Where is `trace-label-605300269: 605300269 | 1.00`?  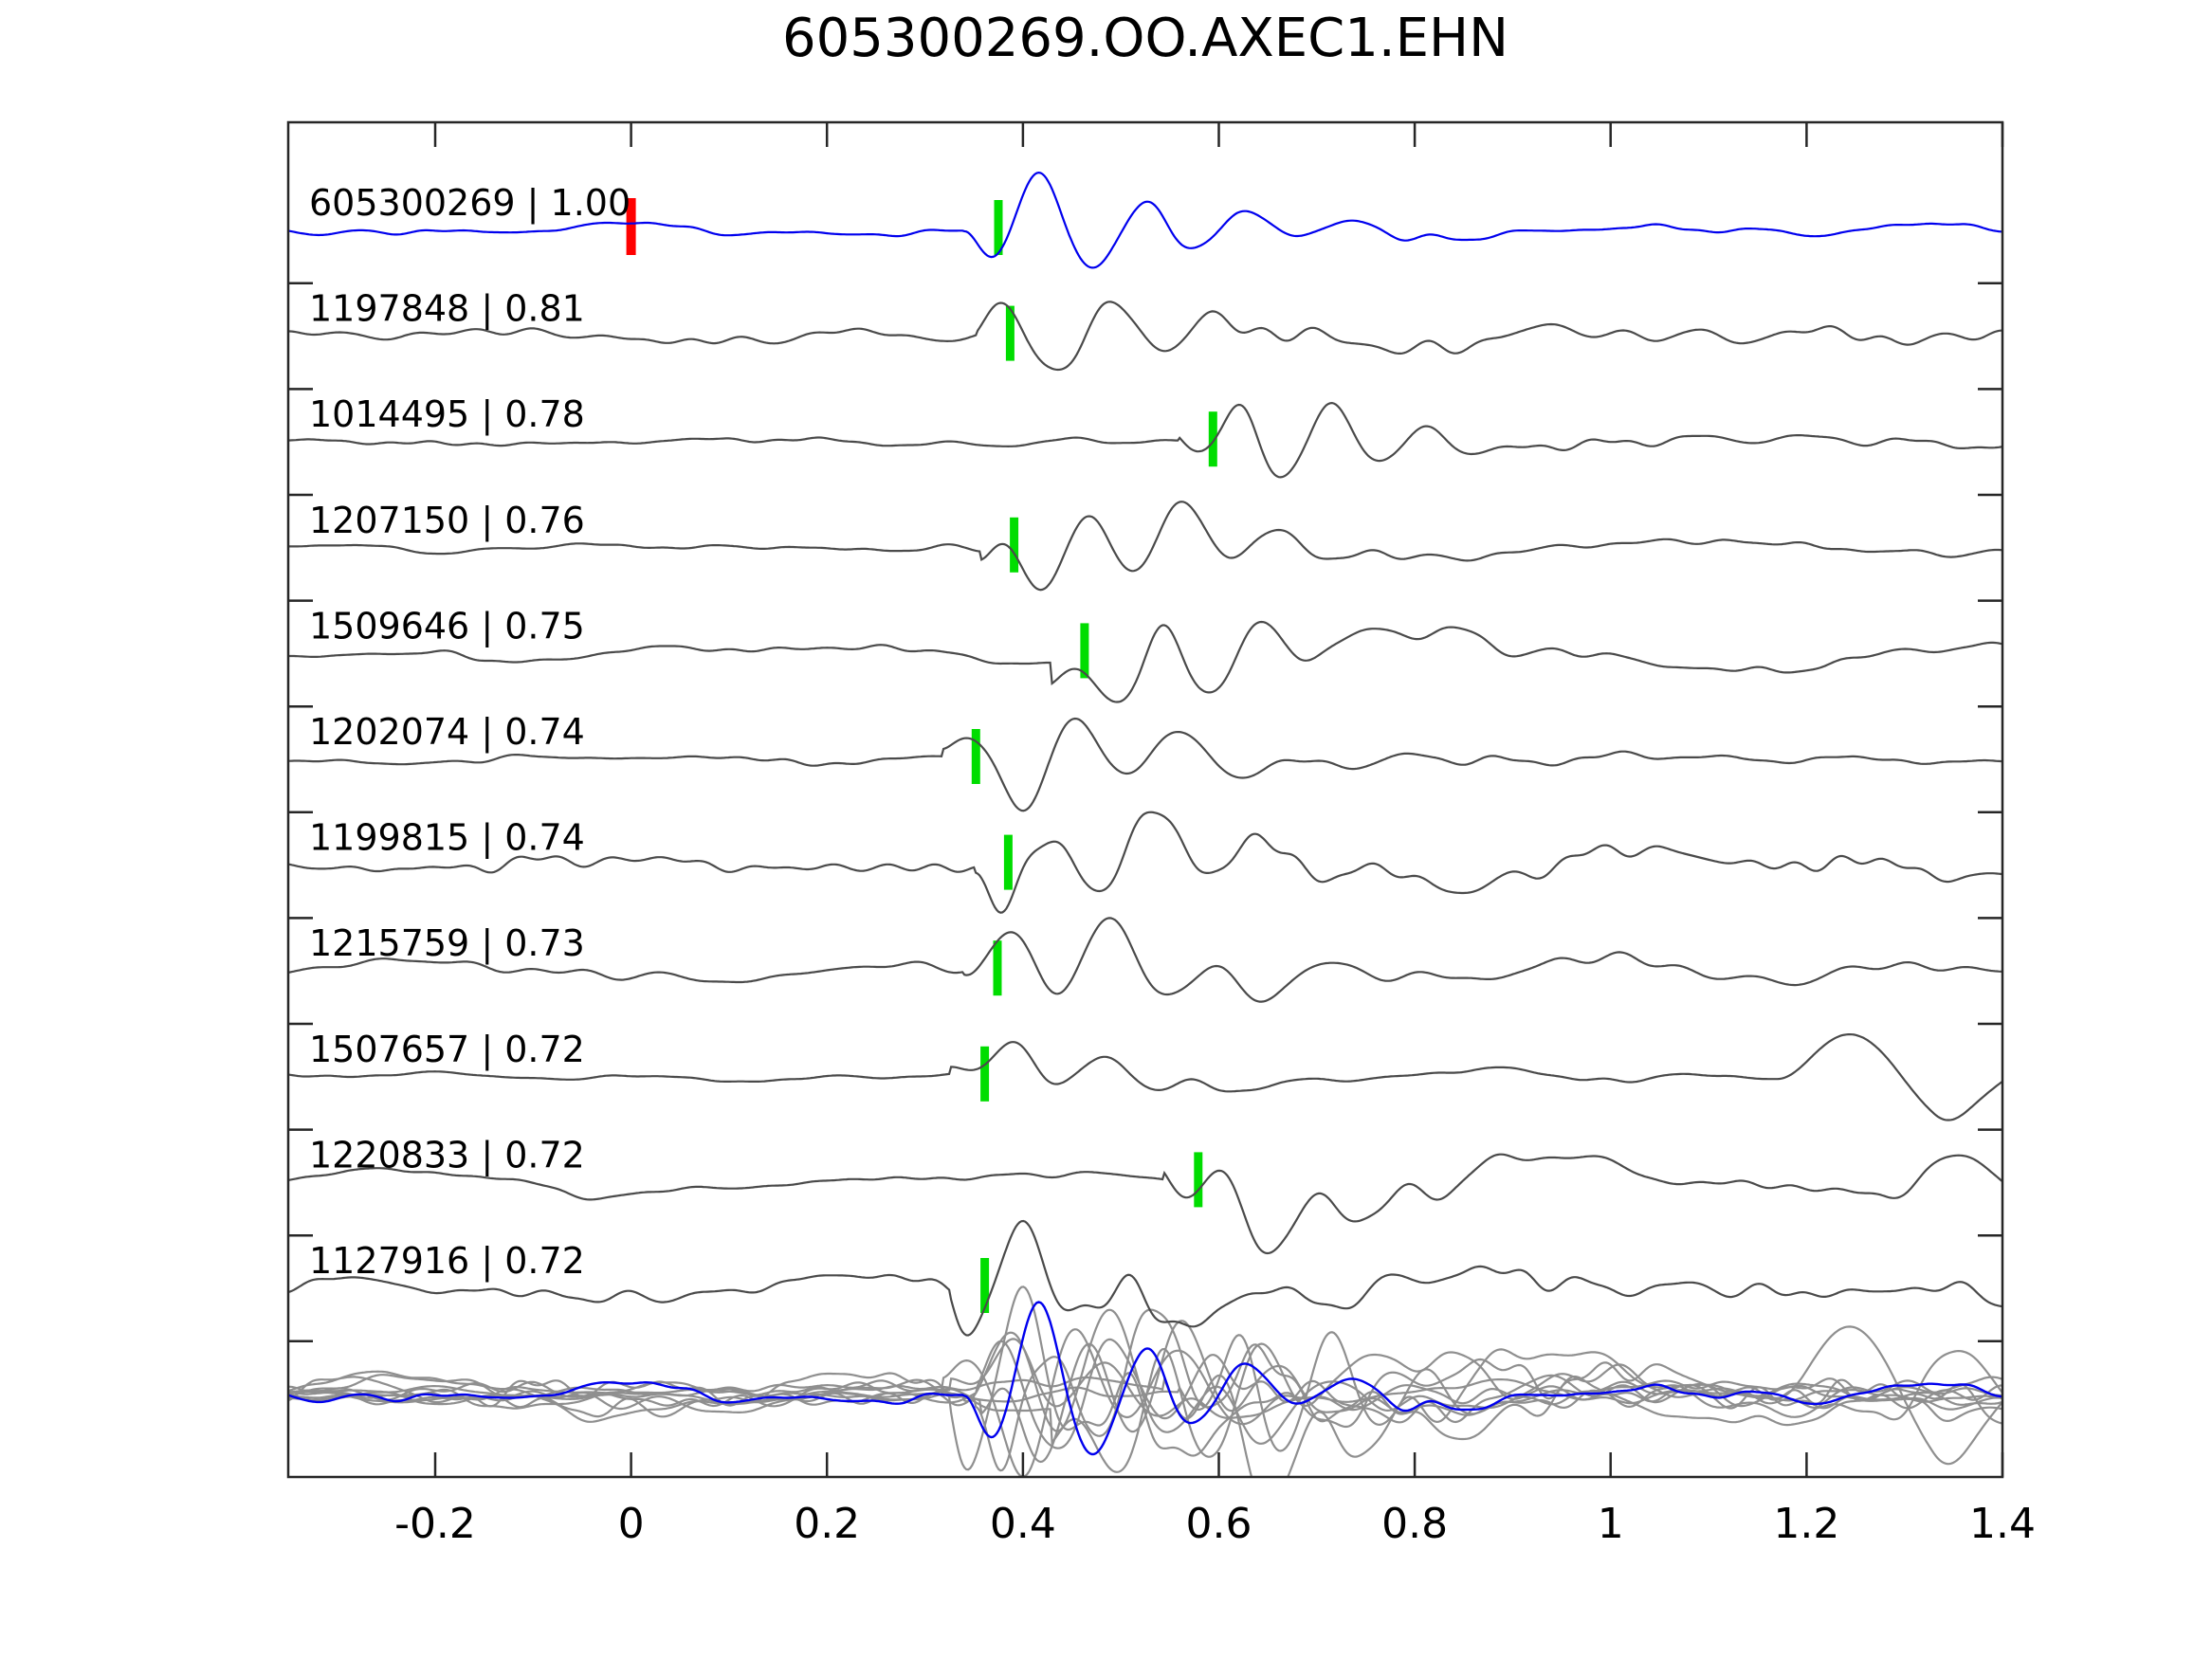
trace-label-605300269: 605300269 | 1.00 is located at coordinates (470, 203).